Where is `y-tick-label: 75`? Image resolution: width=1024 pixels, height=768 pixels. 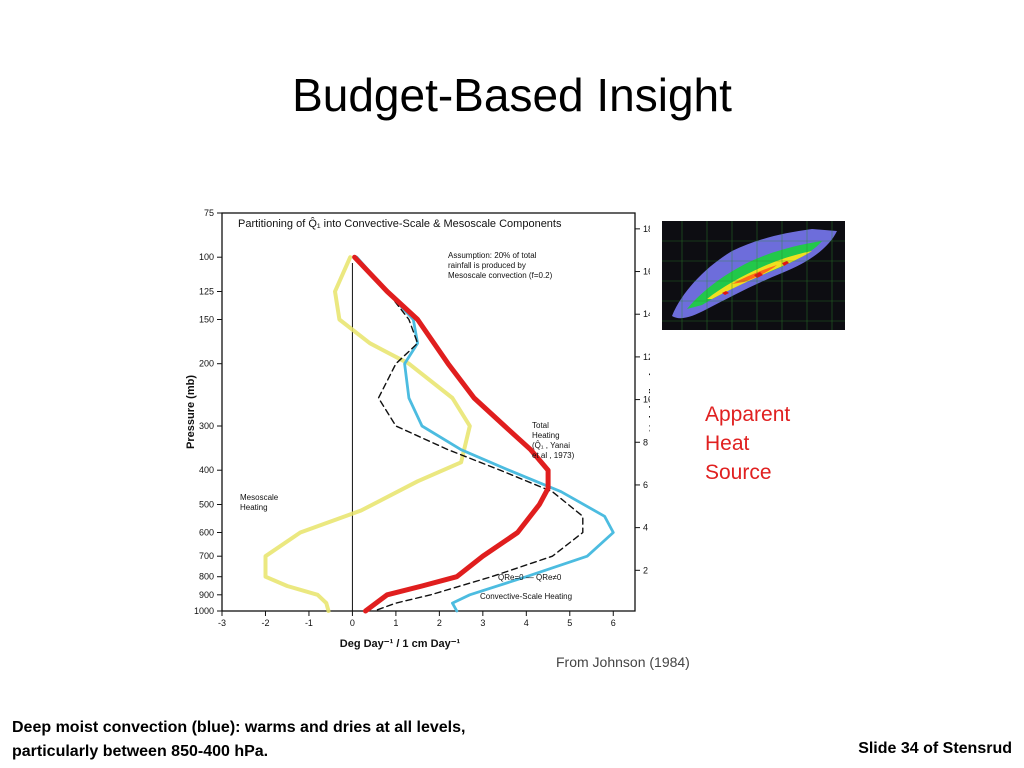 y-tick-label: 75 is located at coordinates (209, 213).